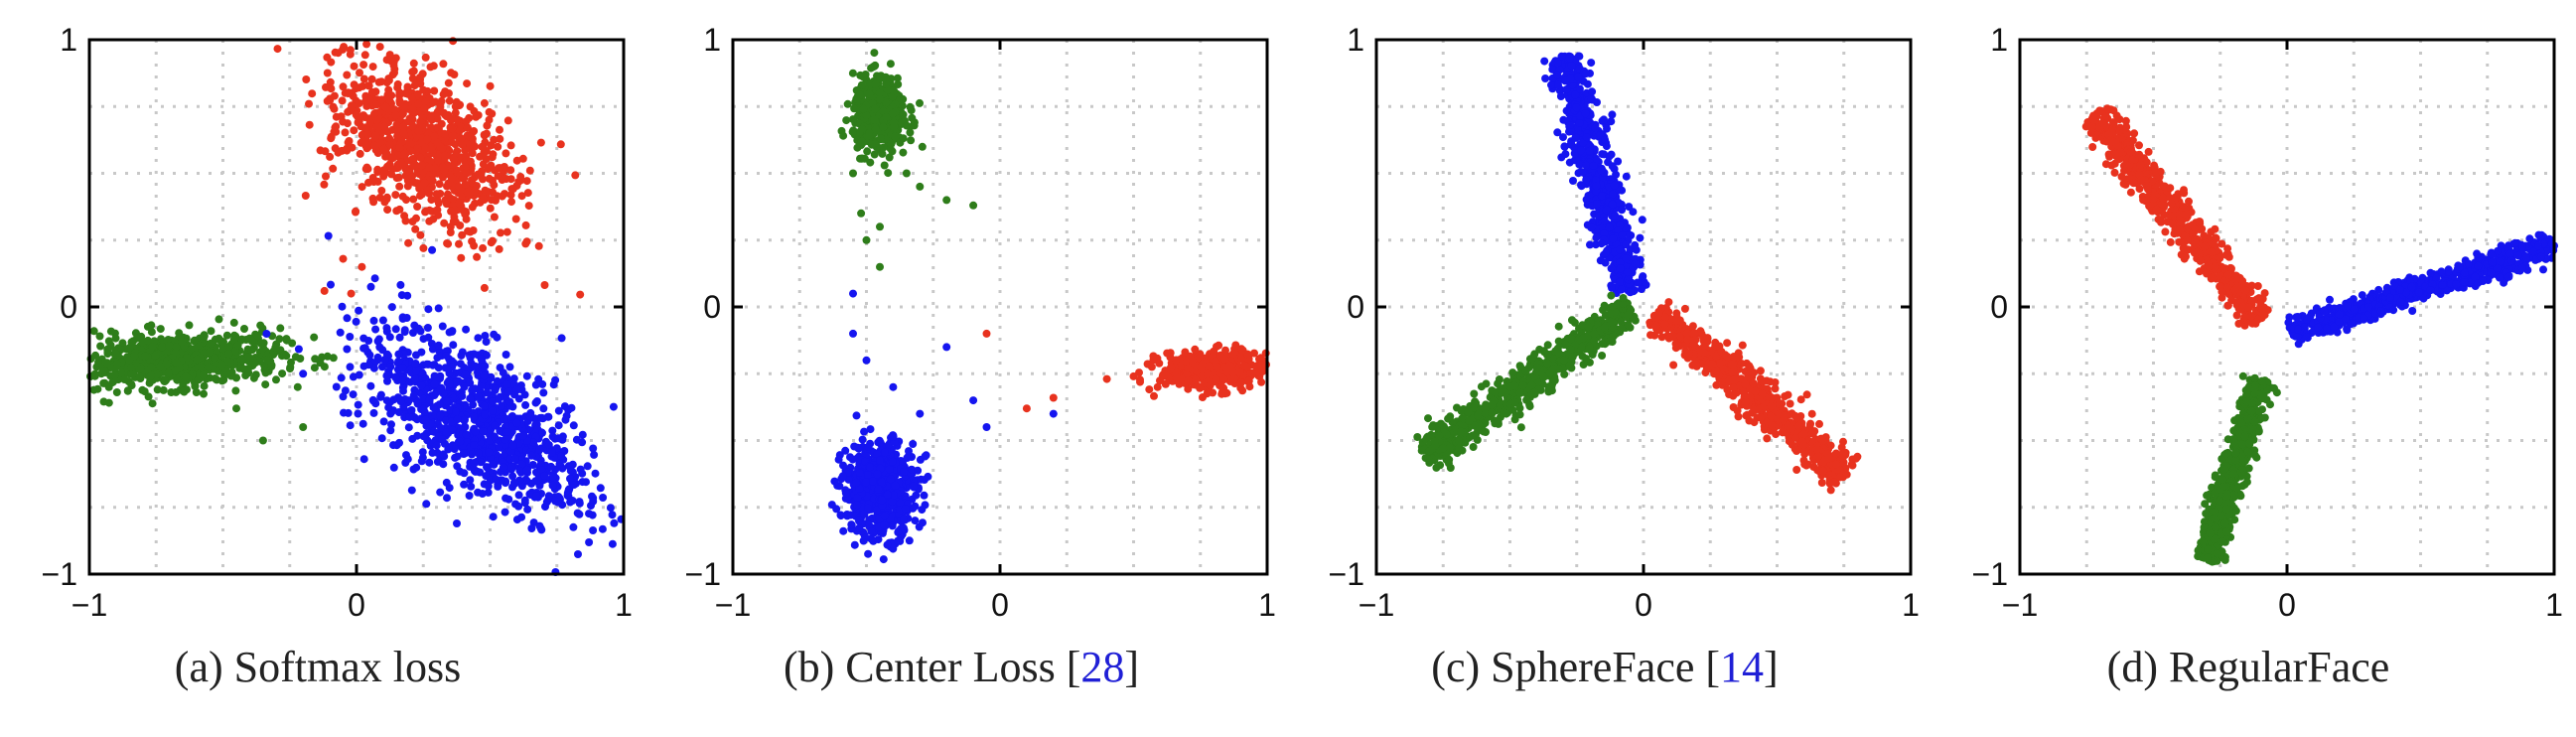  I want to click on x-tick-label: 1, so click(1267, 605).